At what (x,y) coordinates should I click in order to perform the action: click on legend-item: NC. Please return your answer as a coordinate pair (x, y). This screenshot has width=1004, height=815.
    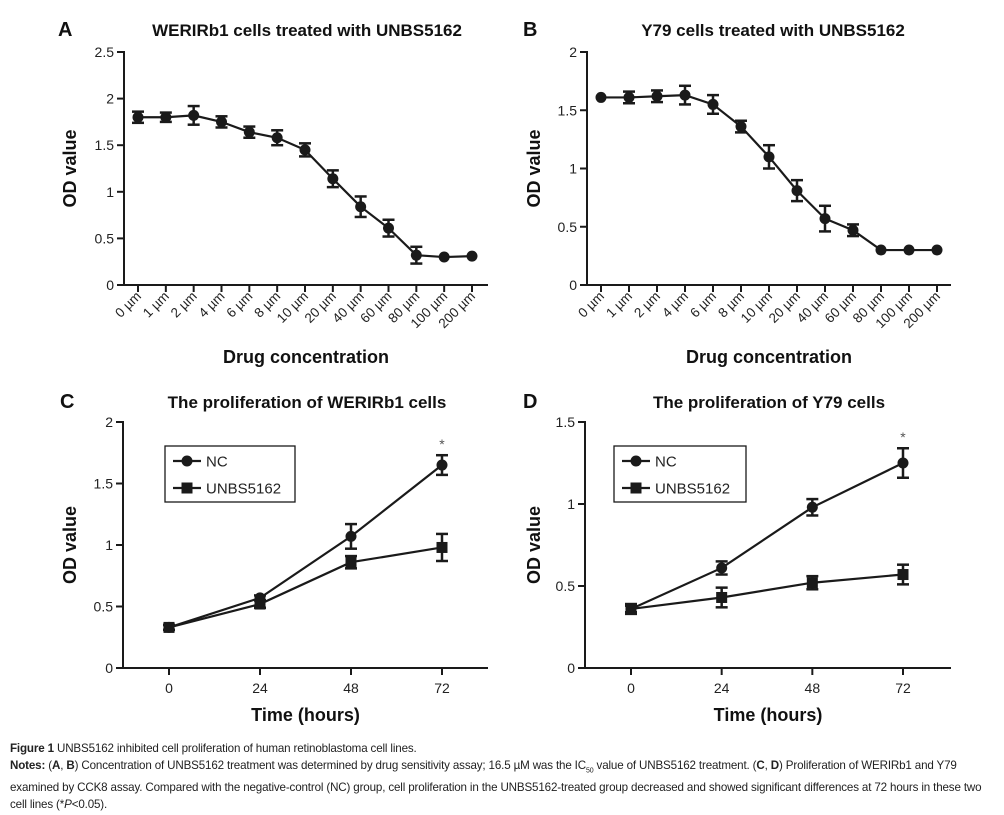
    Looking at the image, I should click on (649, 462).